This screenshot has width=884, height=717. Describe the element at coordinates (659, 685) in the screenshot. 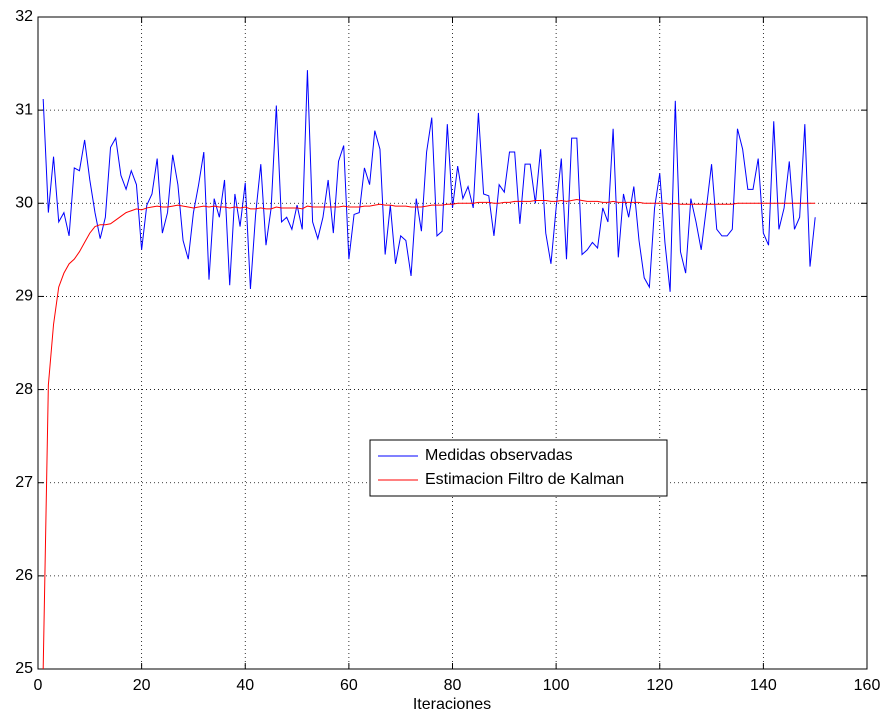

I see `x-tick-label: 120` at that location.